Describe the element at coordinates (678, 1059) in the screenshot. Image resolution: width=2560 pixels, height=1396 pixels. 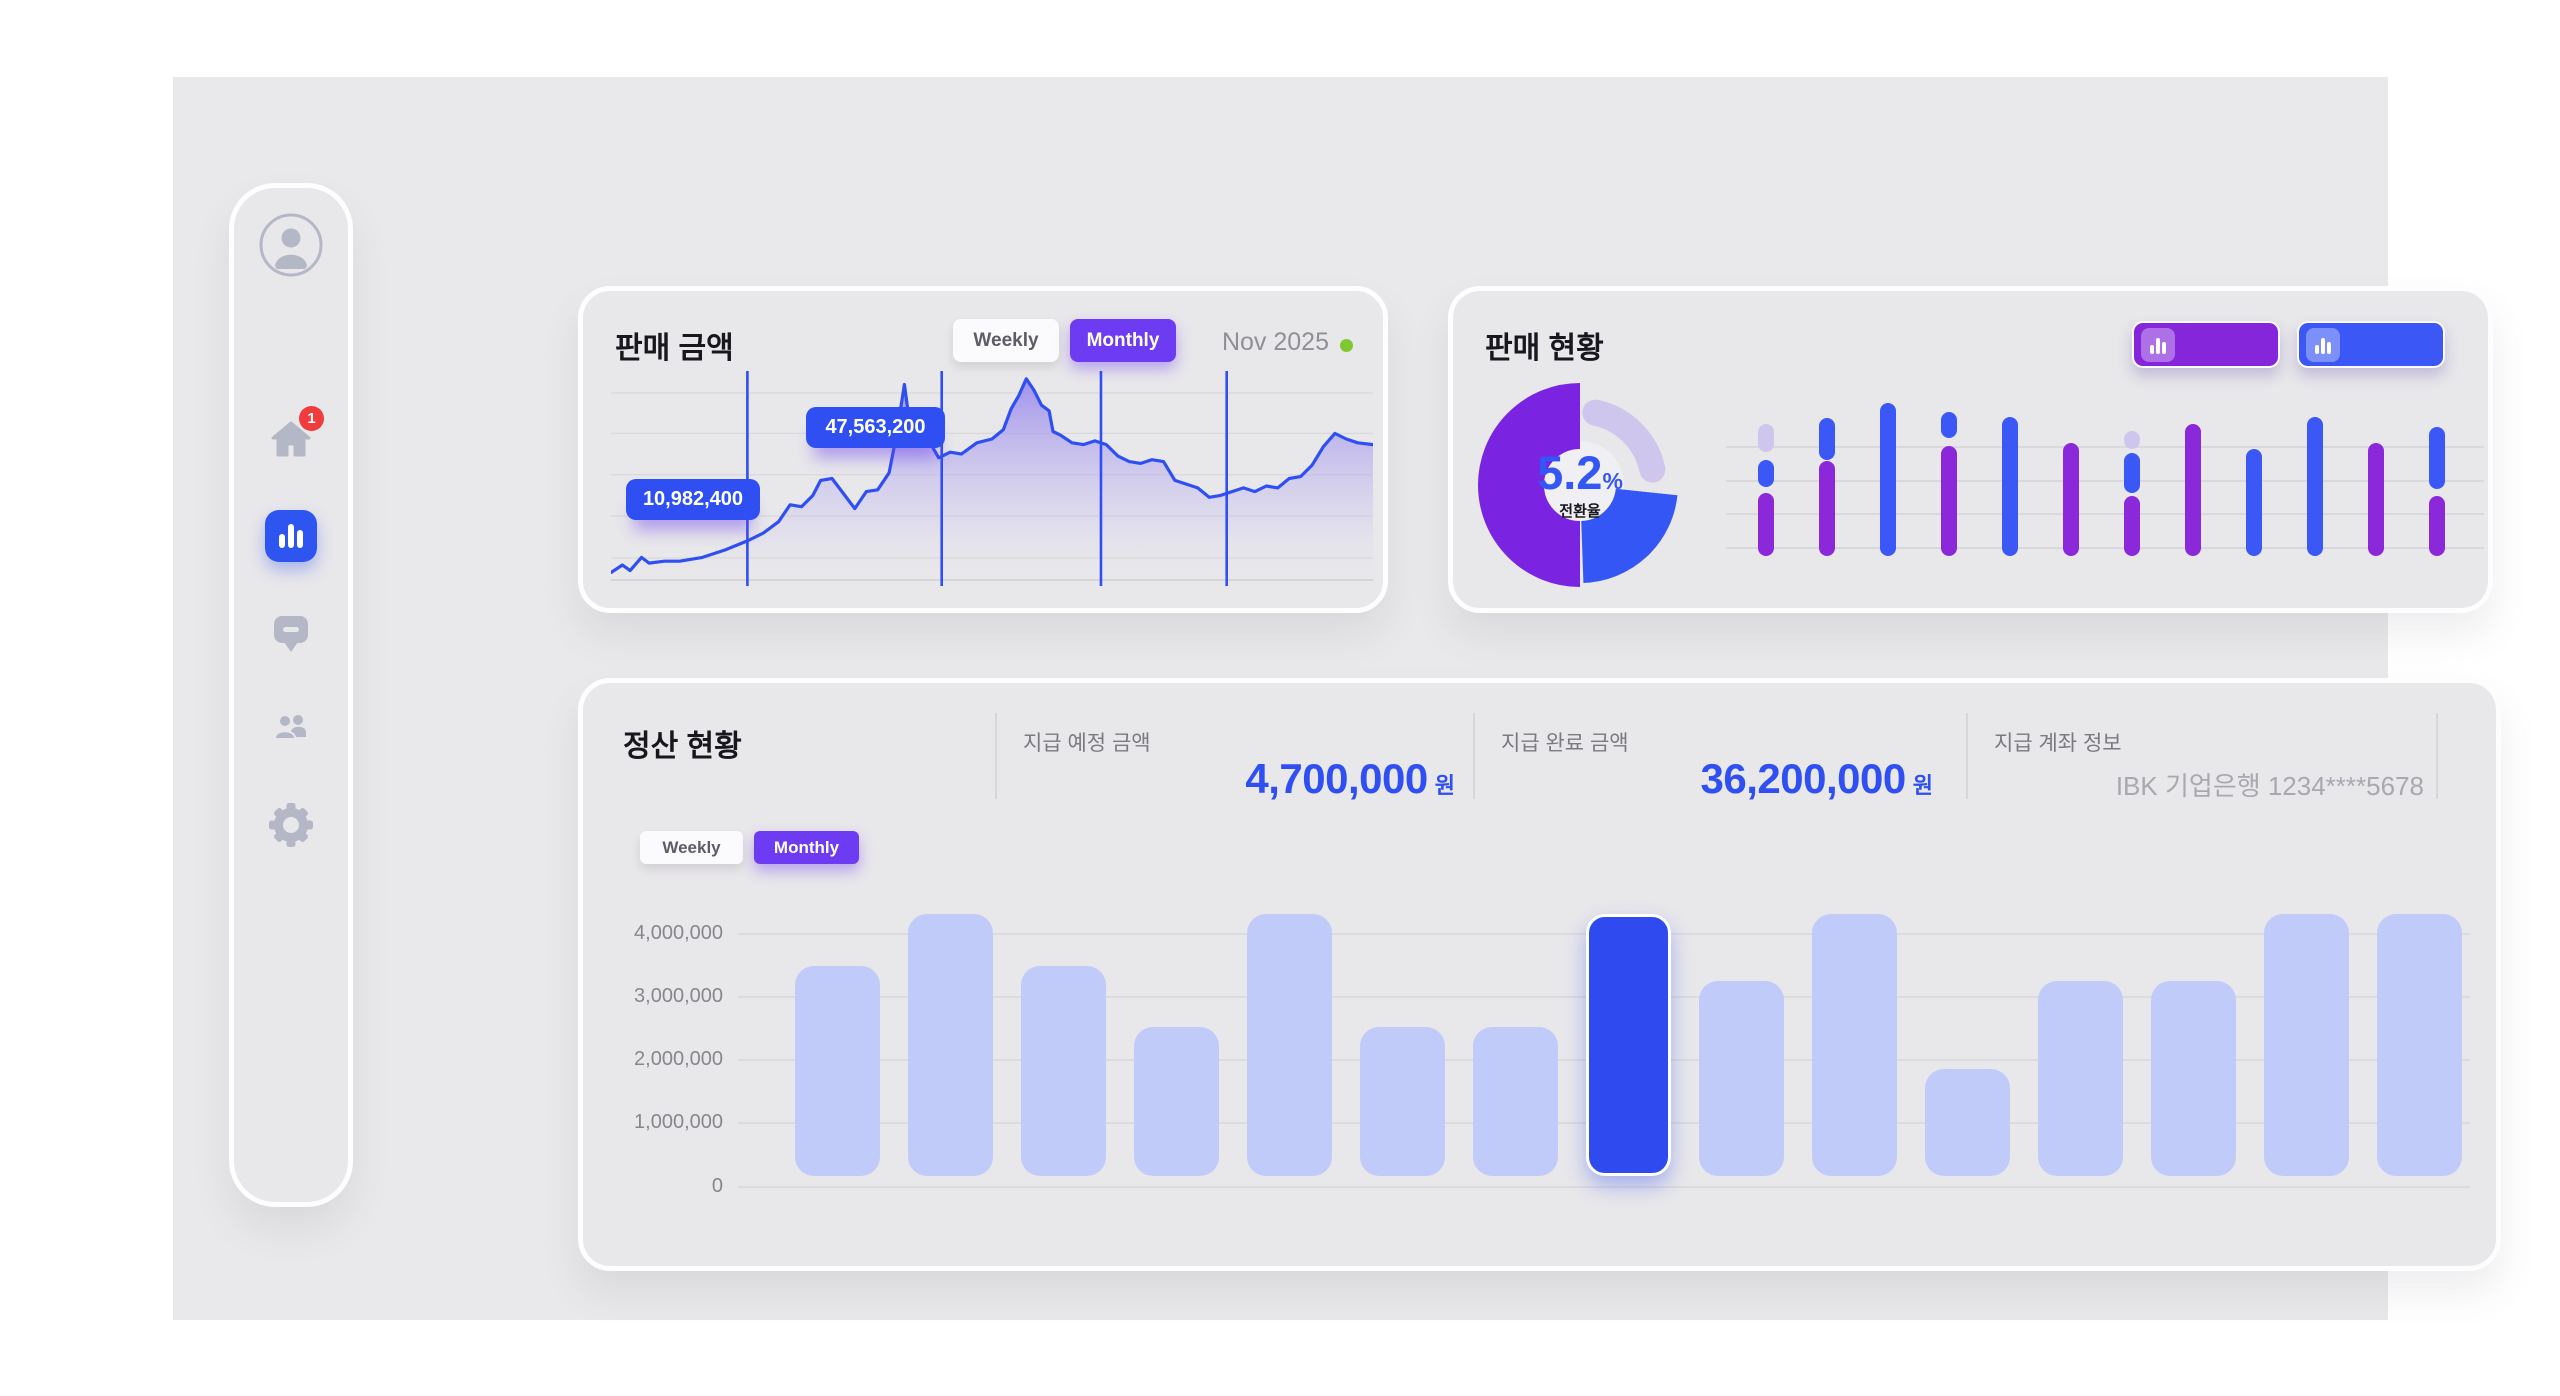
I see `y-axis-tick: 2,000,000` at that location.